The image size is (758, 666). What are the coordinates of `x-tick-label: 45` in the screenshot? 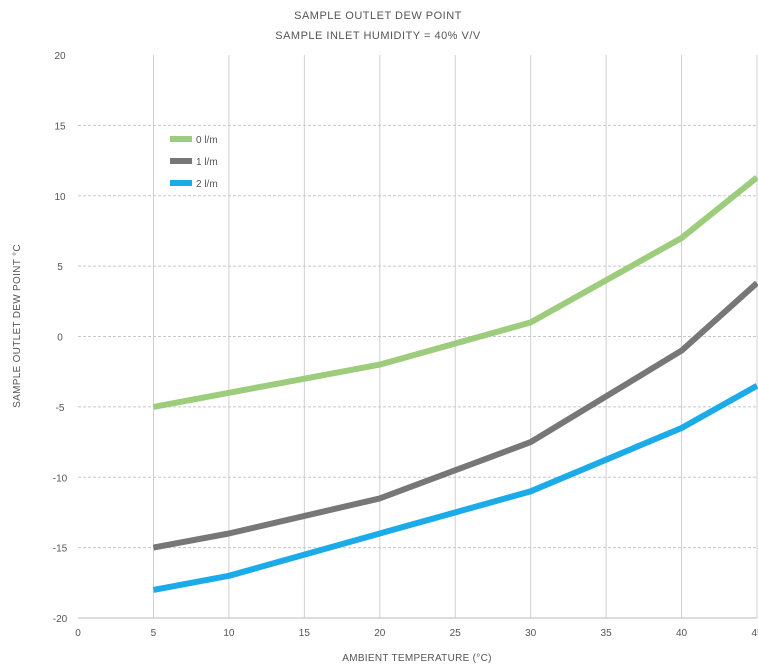 It's located at (754, 633).